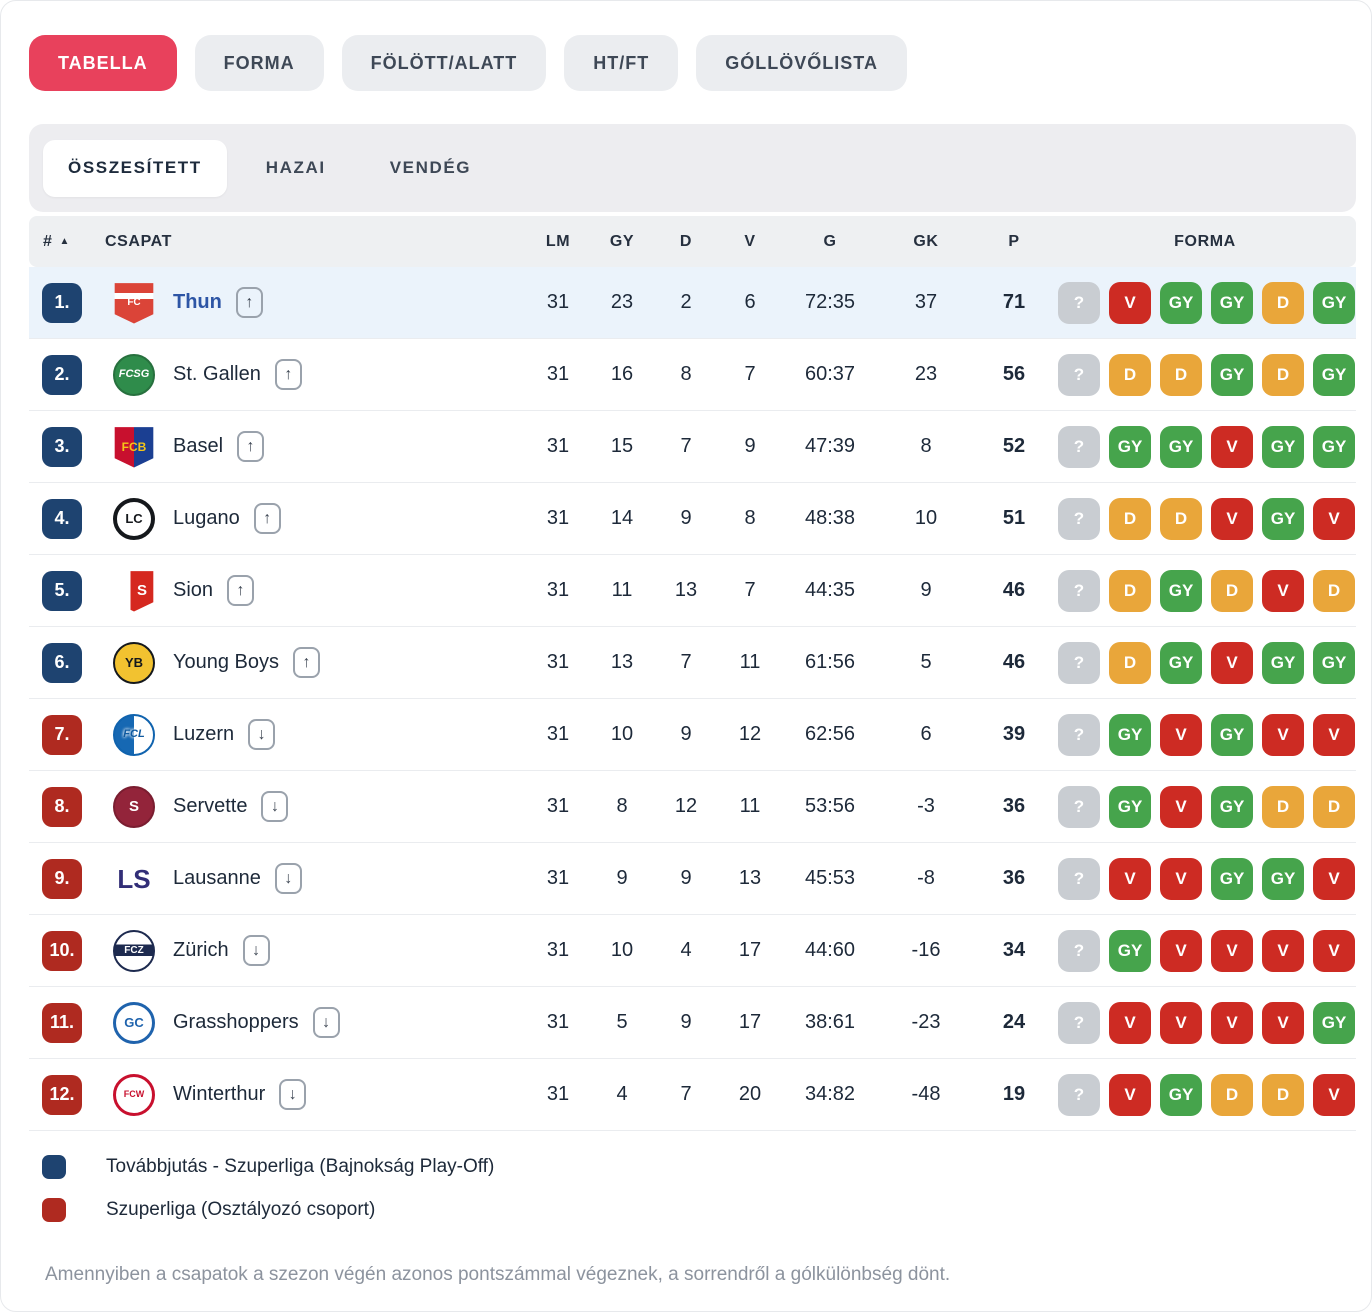 This screenshot has width=1372, height=1312. What do you see at coordinates (206, 518) in the screenshot?
I see `team-name: Lugano` at bounding box center [206, 518].